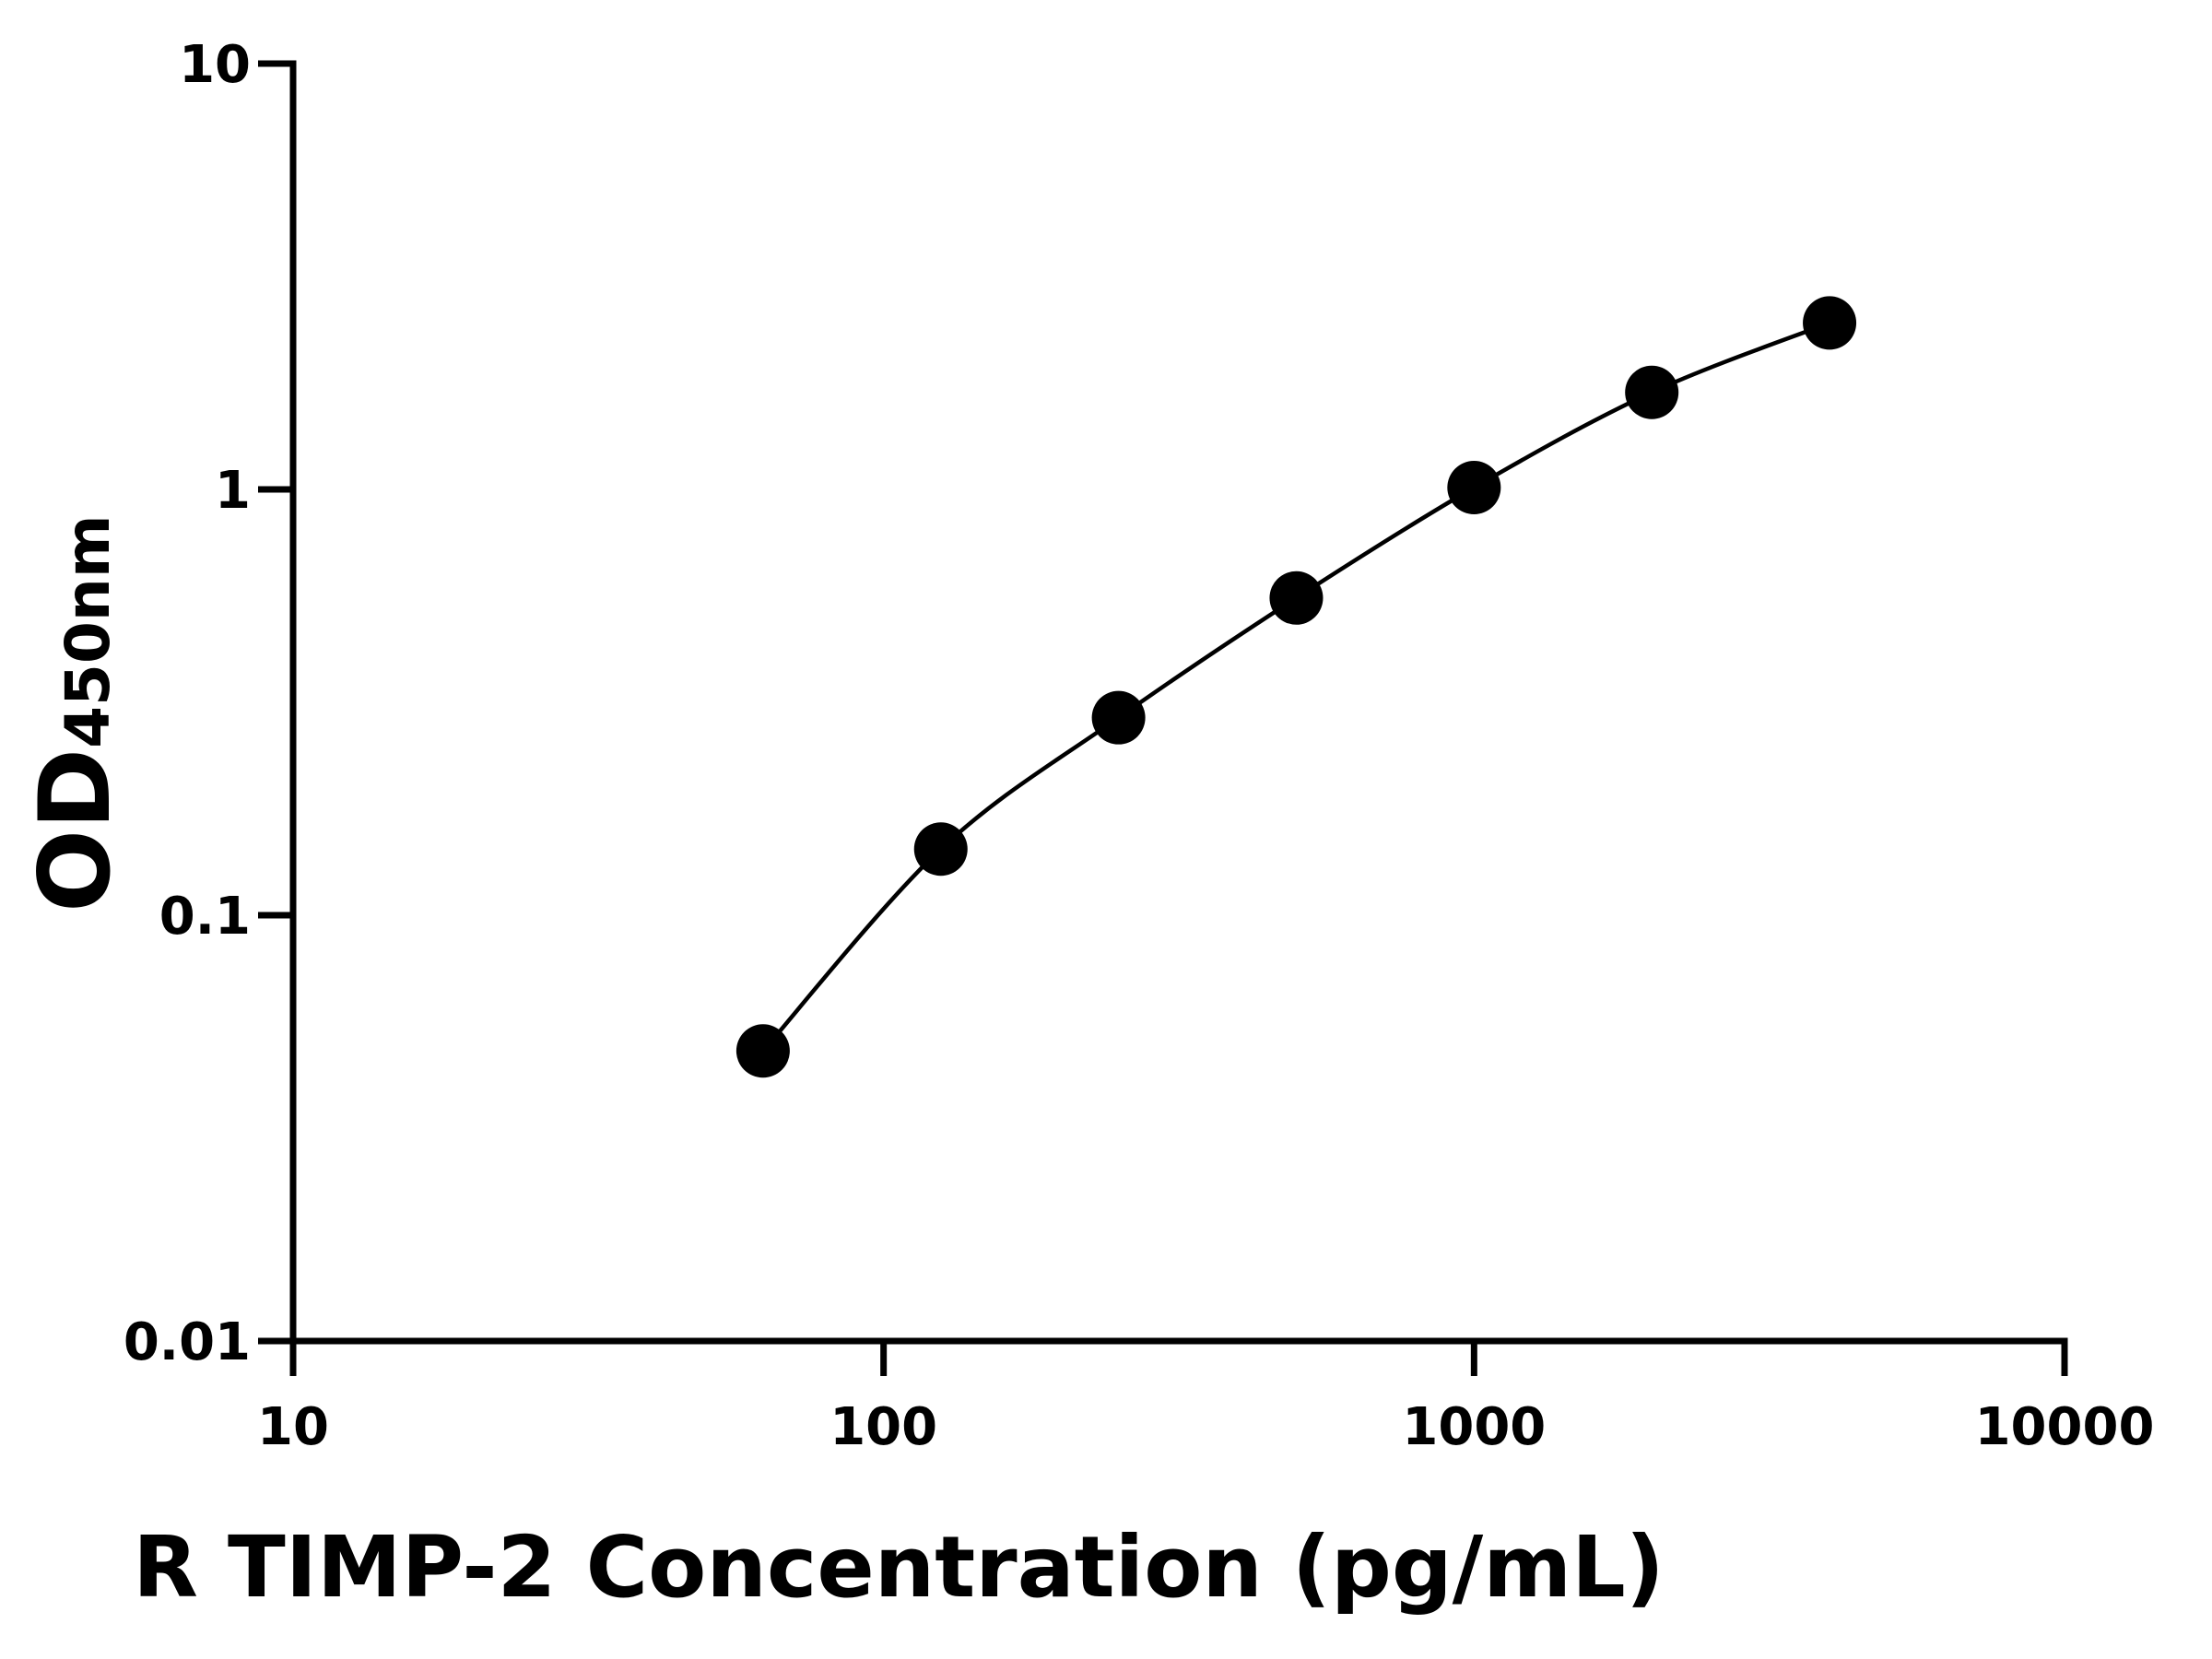 The width and height of the screenshot is (2212, 1659). I want to click on x-tick-label: 10000, so click(2065, 1427).